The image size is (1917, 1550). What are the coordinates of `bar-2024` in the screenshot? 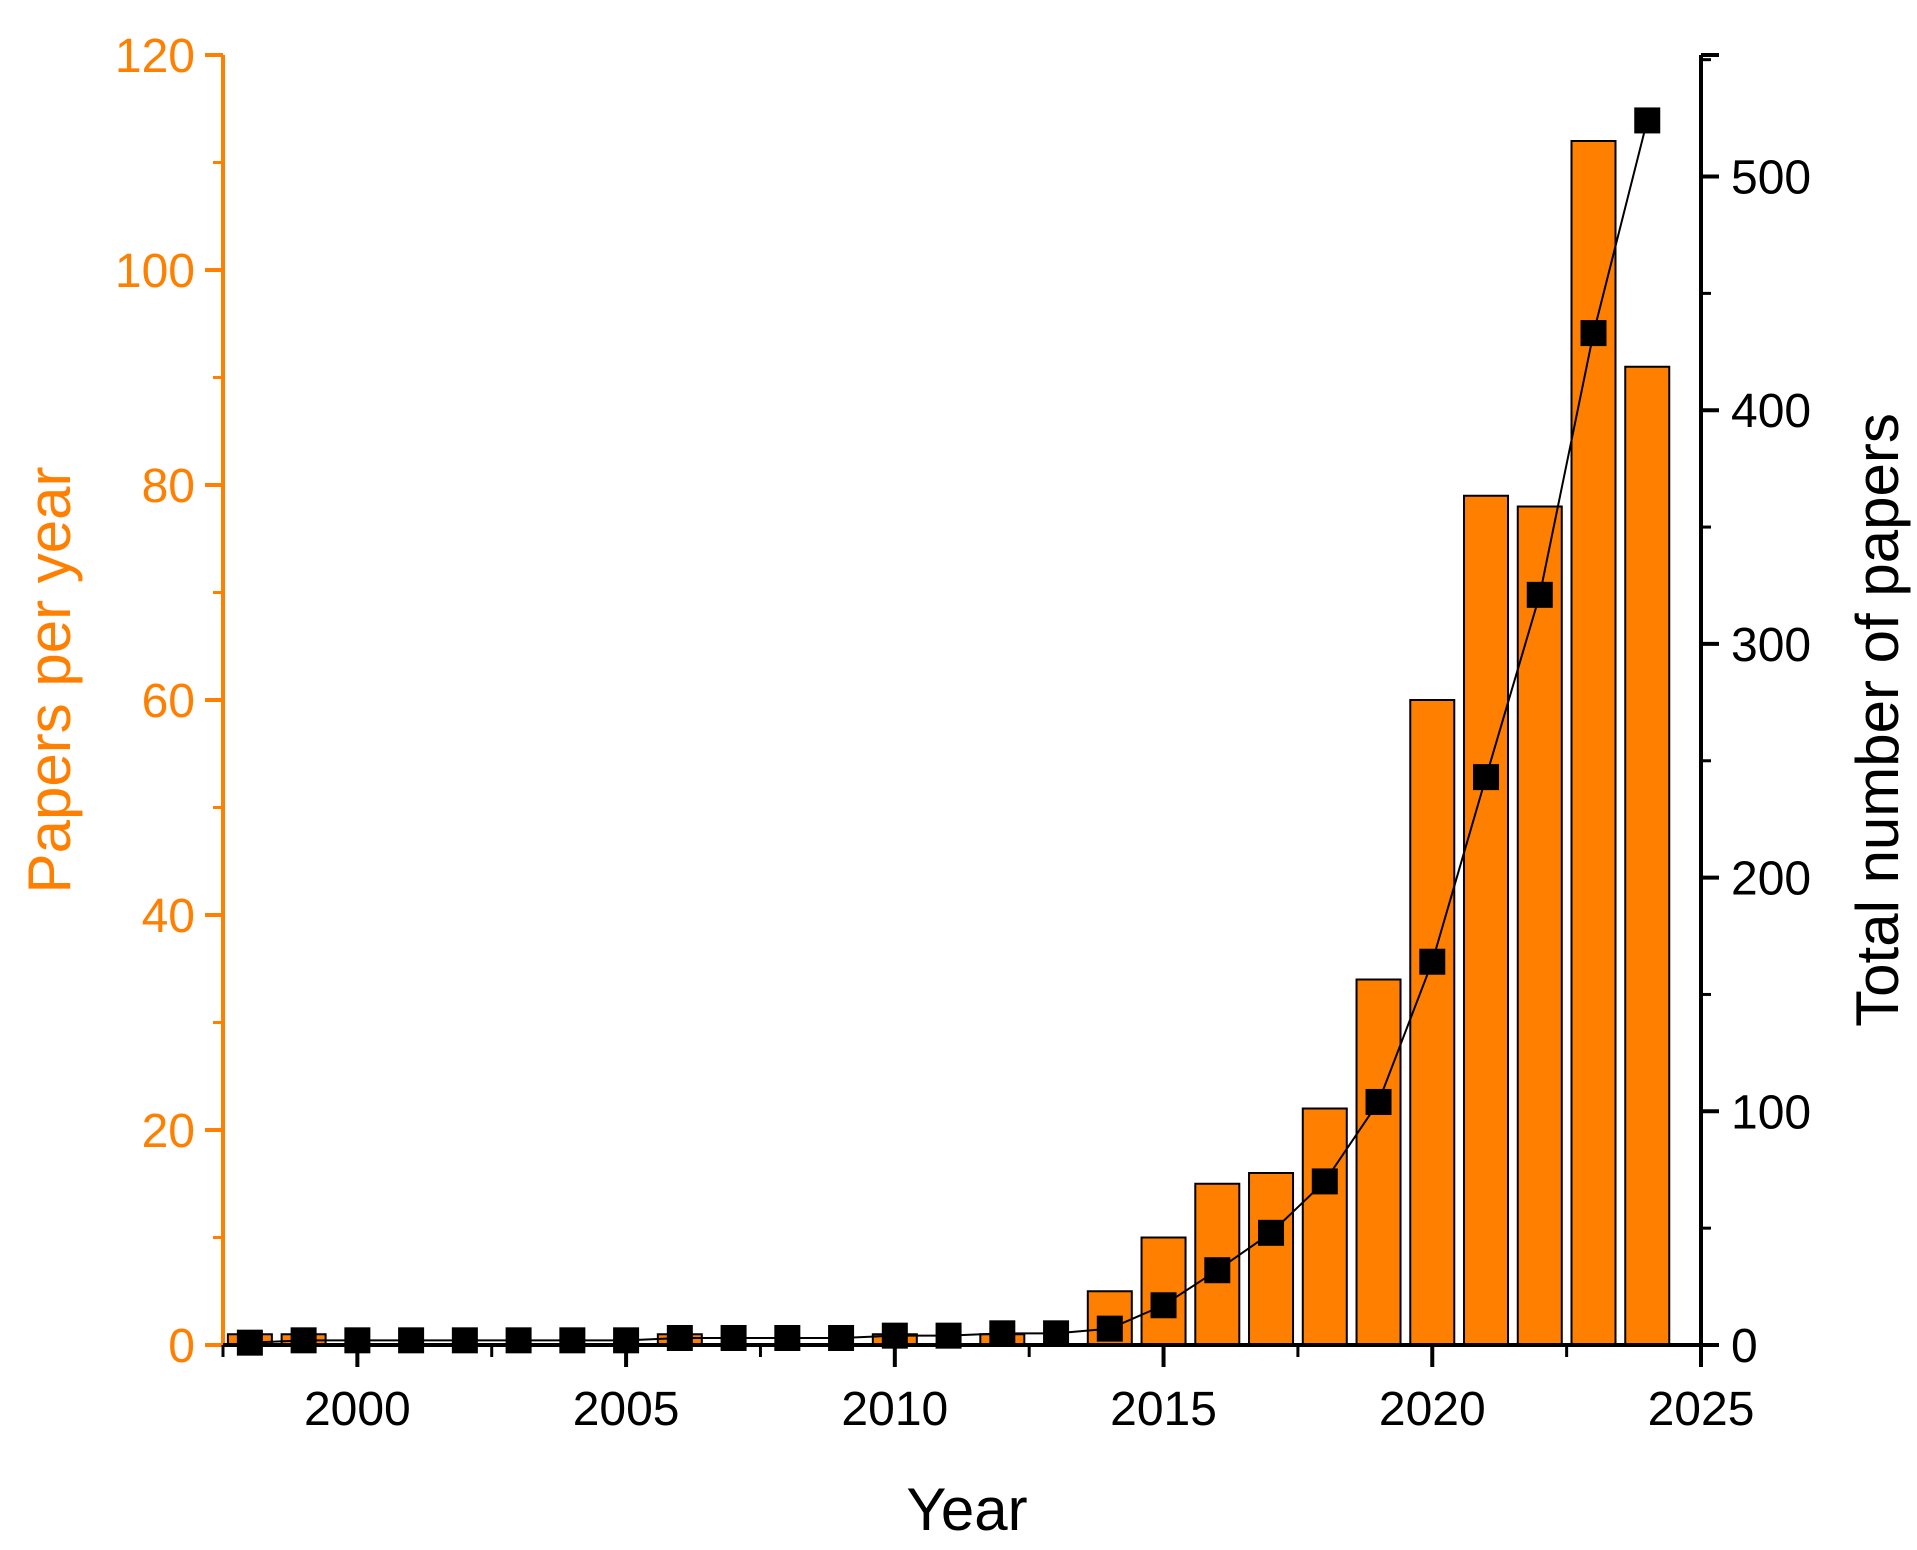 It's located at (1647, 855).